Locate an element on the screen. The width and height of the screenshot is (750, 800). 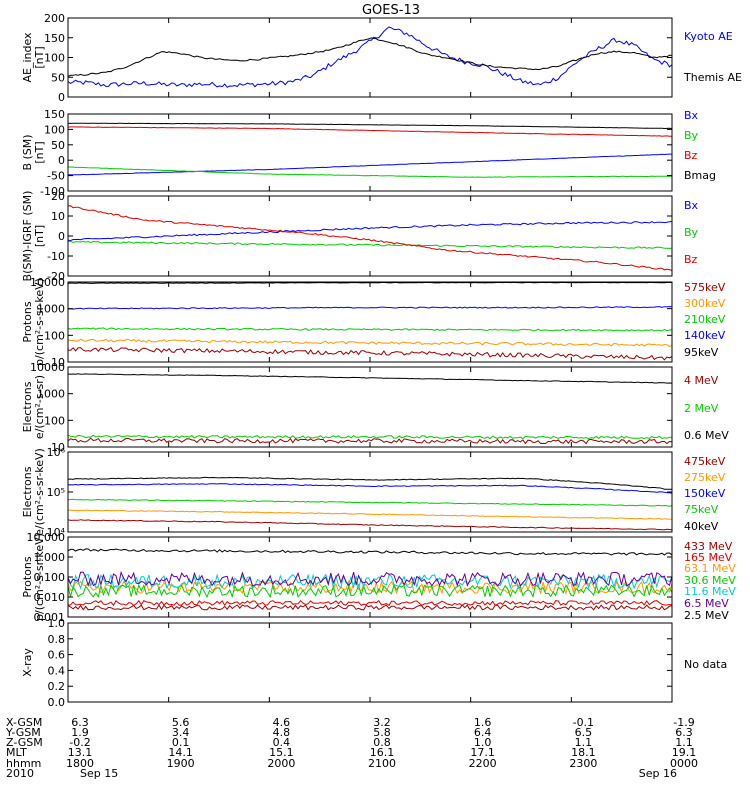
legend-entry: 0.6 MeV is located at coordinates (706, 435).